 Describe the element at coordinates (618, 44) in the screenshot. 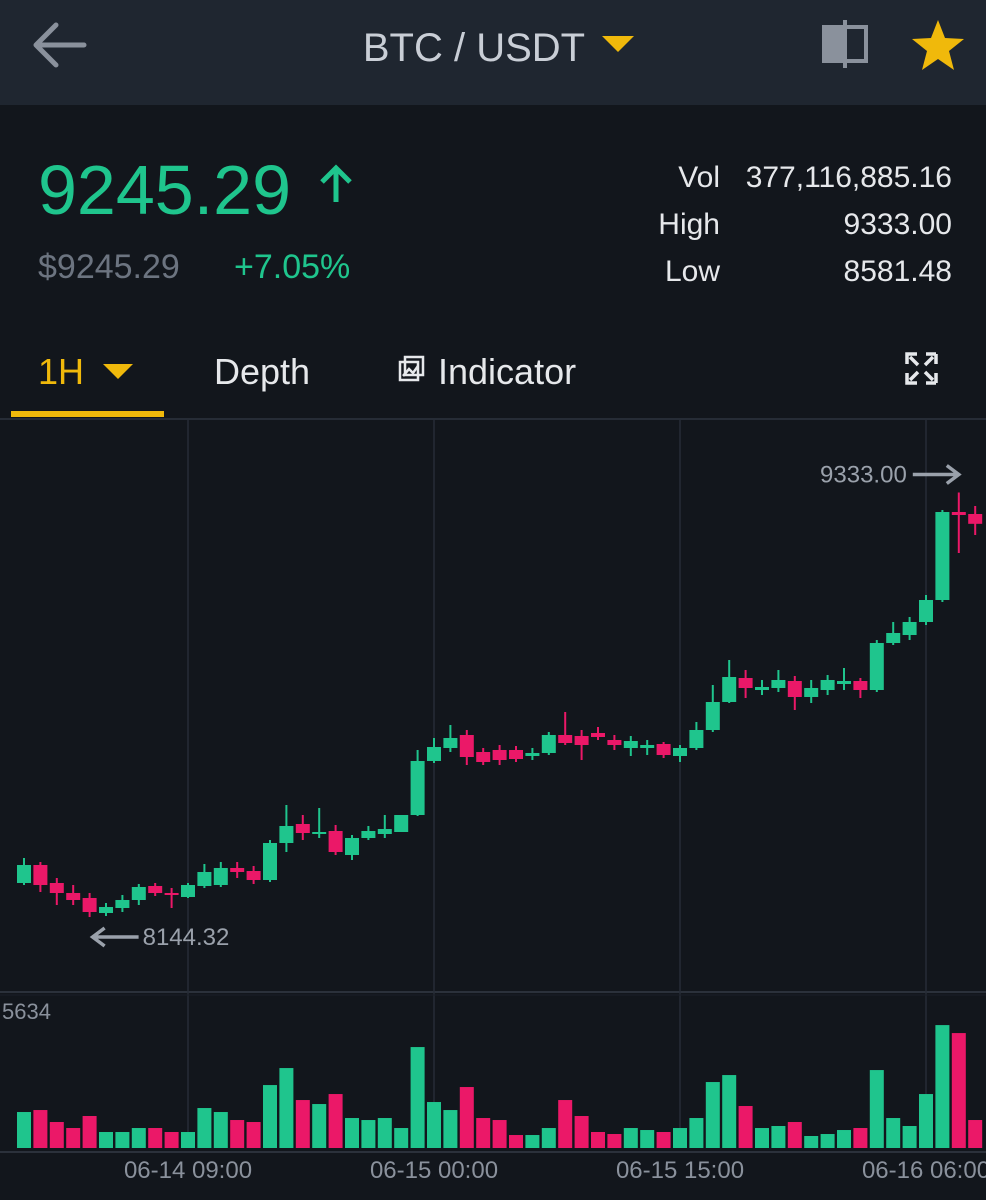

I see `pair-dropdown` at that location.